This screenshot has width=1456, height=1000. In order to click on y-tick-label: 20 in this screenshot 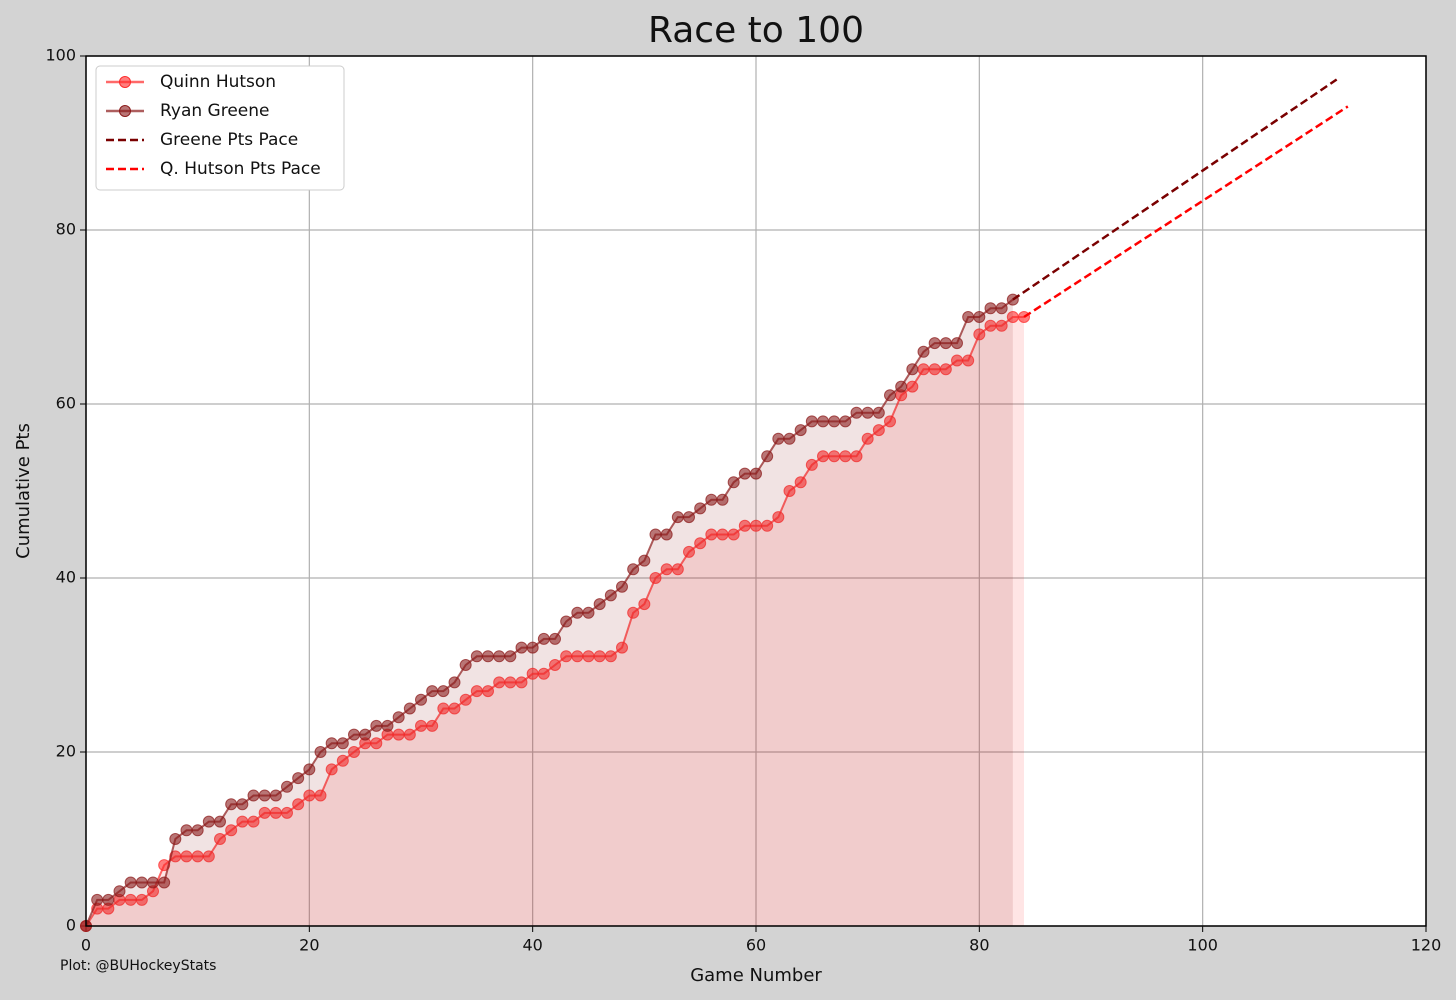, I will do `click(66, 751)`.